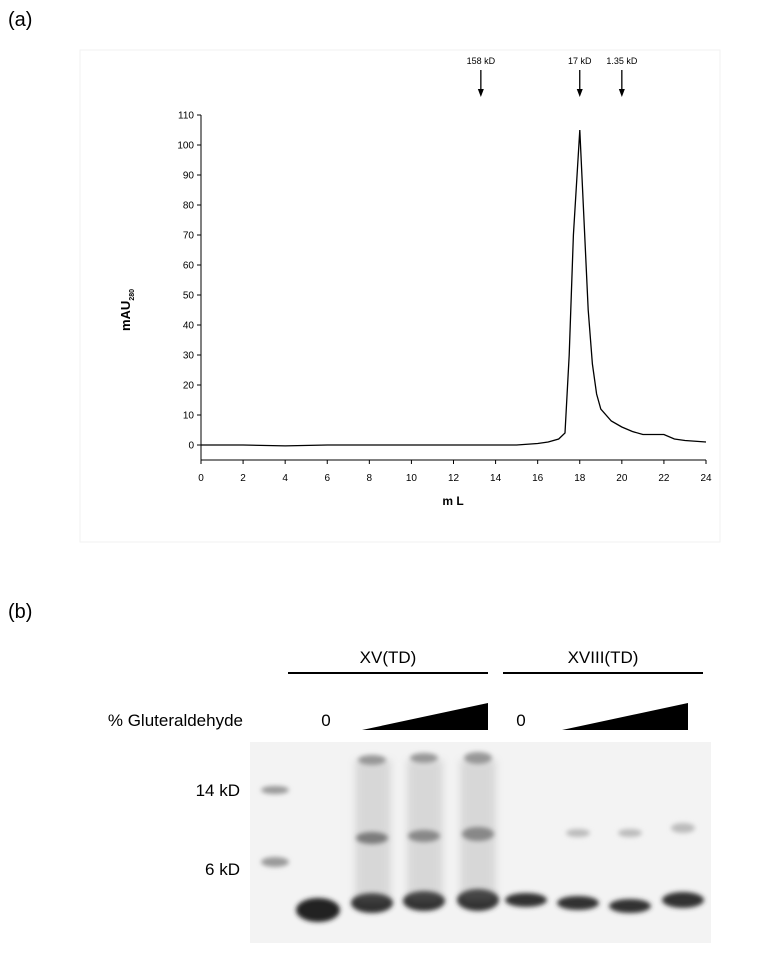  I want to click on reagent-label: % Gluteraldehyde, so click(175, 720).